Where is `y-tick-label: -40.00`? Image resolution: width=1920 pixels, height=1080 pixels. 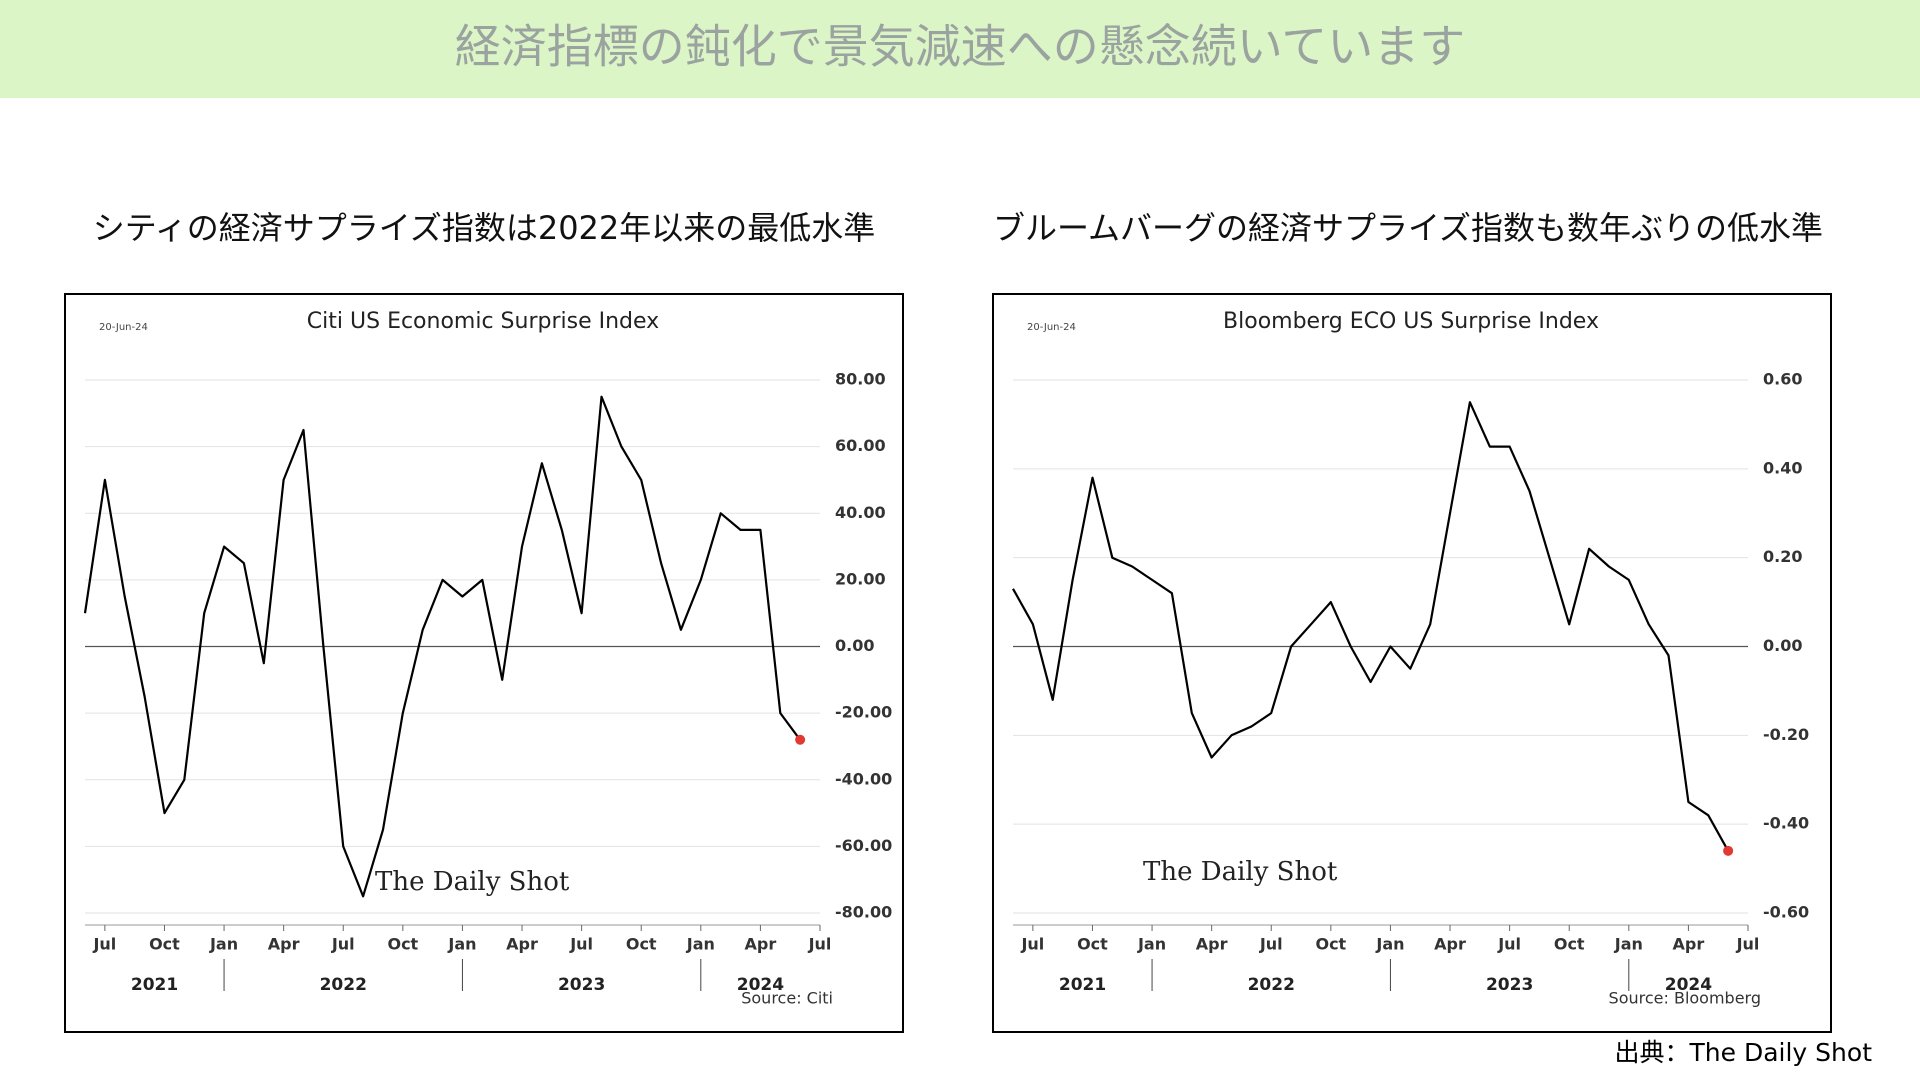
y-tick-label: -40.00 is located at coordinates (863, 778).